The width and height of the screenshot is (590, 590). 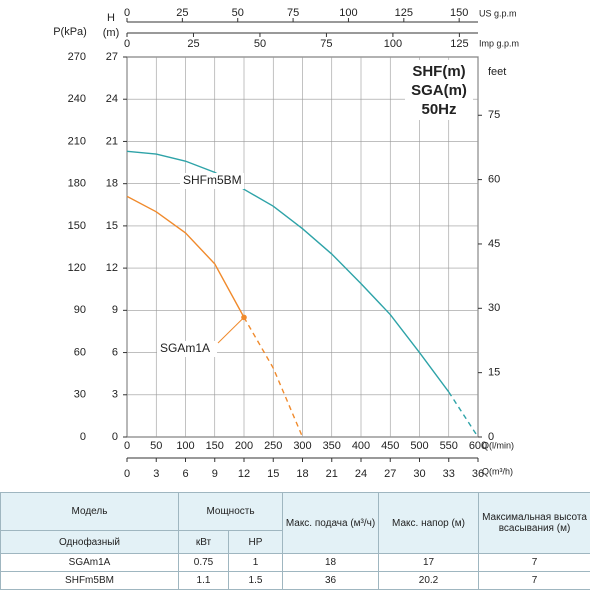 What do you see at coordinates (77, 57) in the screenshot?
I see `p-tick-label: 270` at bounding box center [77, 57].